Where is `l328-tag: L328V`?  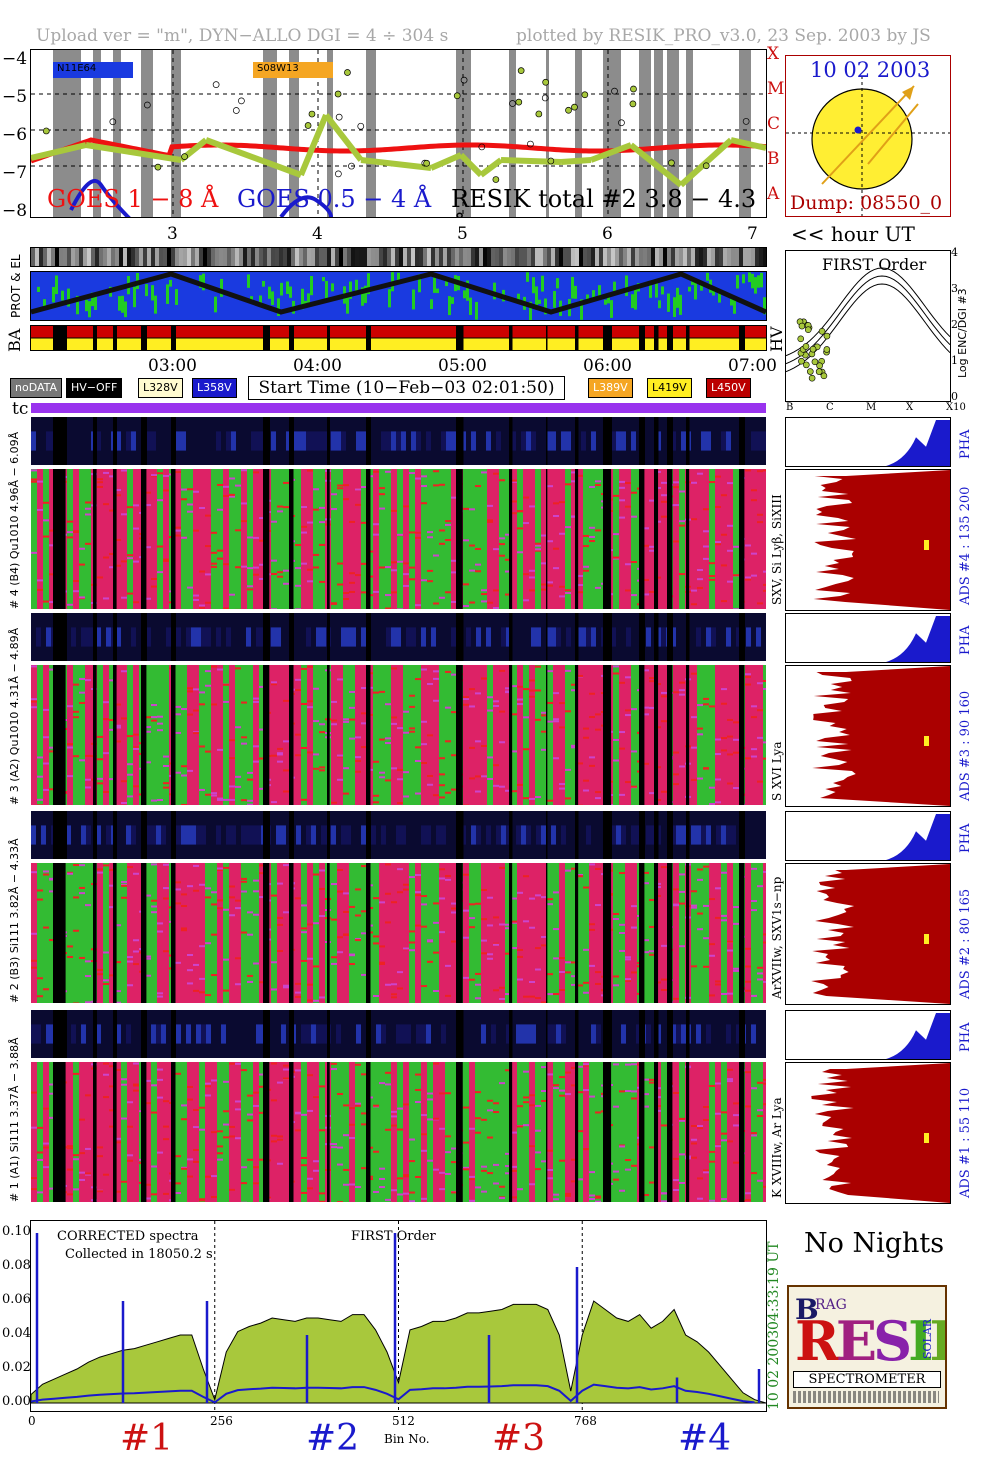 l328-tag: L328V is located at coordinates (160, 388).